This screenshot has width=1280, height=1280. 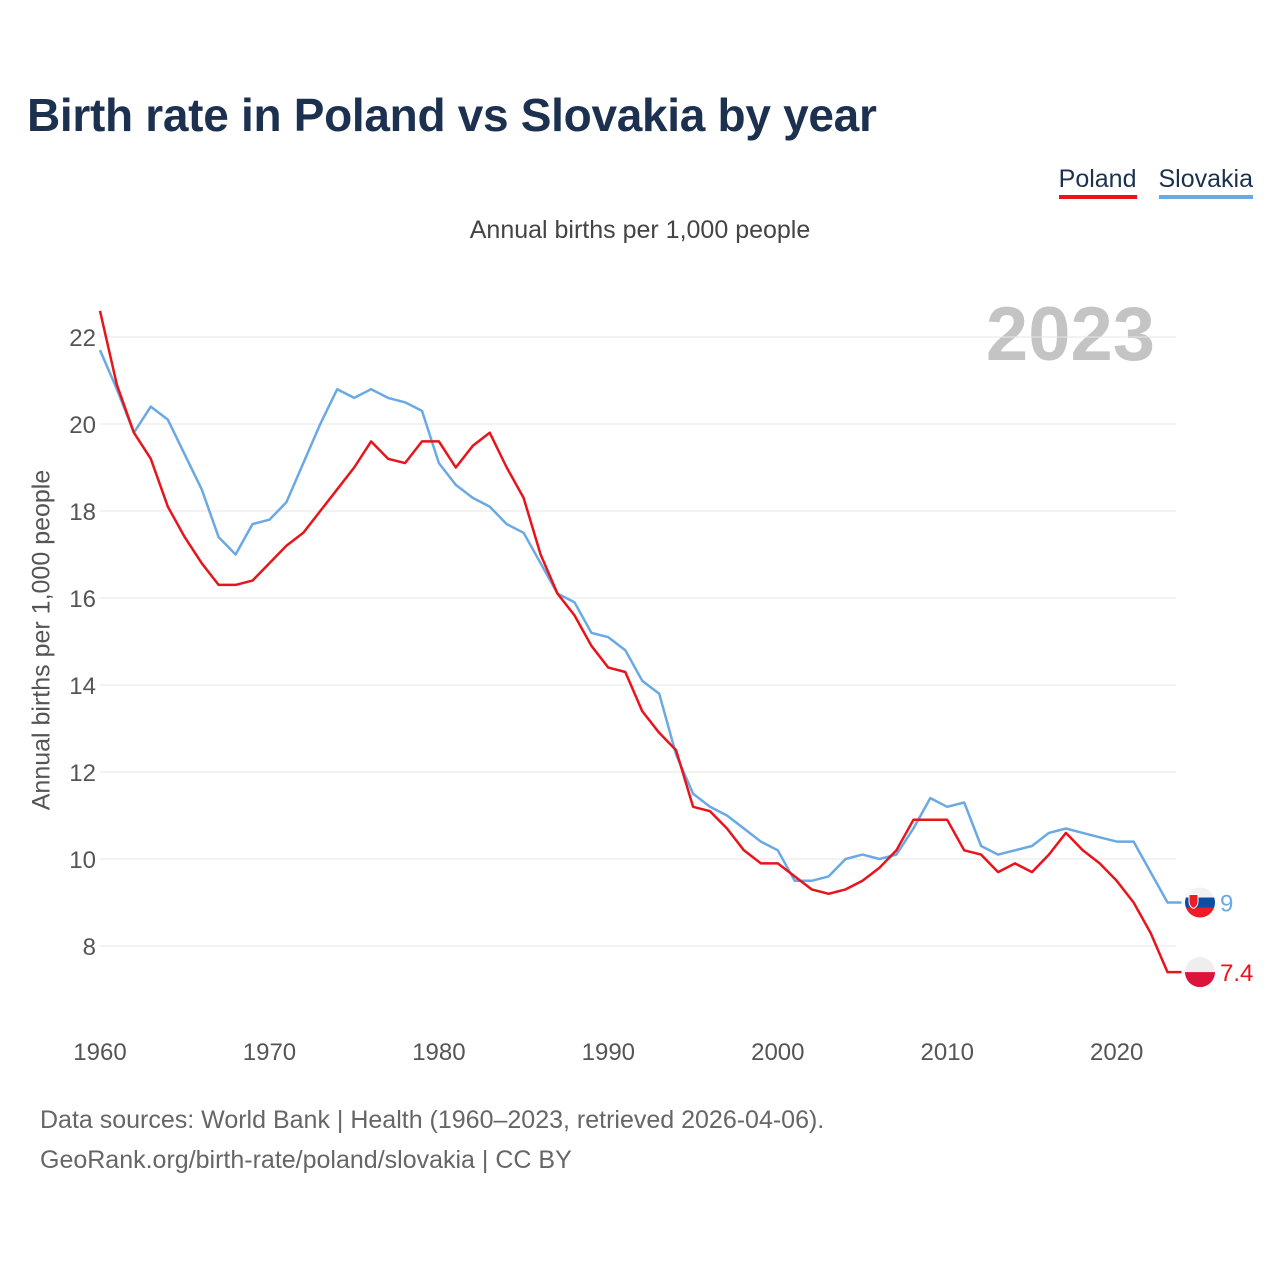 I want to click on flag-blue-band, so click(x=1200, y=902).